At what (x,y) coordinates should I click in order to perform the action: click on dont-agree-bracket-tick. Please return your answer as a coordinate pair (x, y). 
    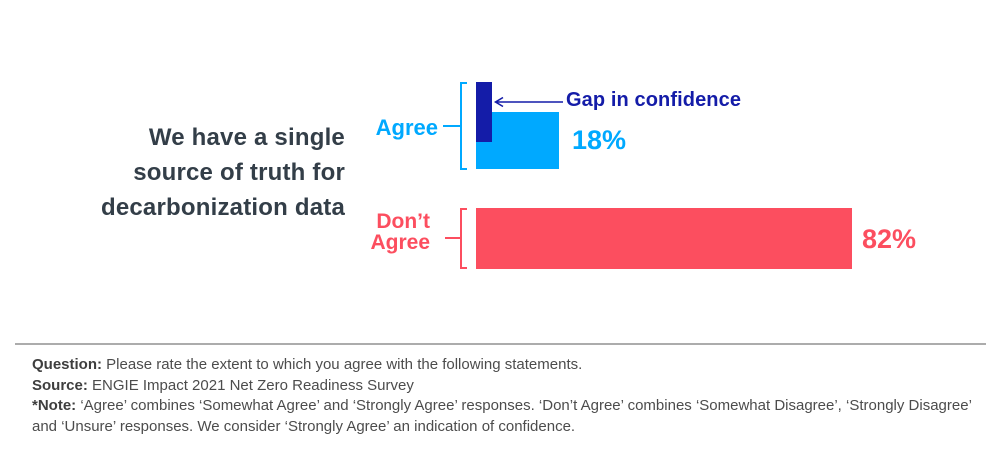
    Looking at the image, I should click on (452, 238).